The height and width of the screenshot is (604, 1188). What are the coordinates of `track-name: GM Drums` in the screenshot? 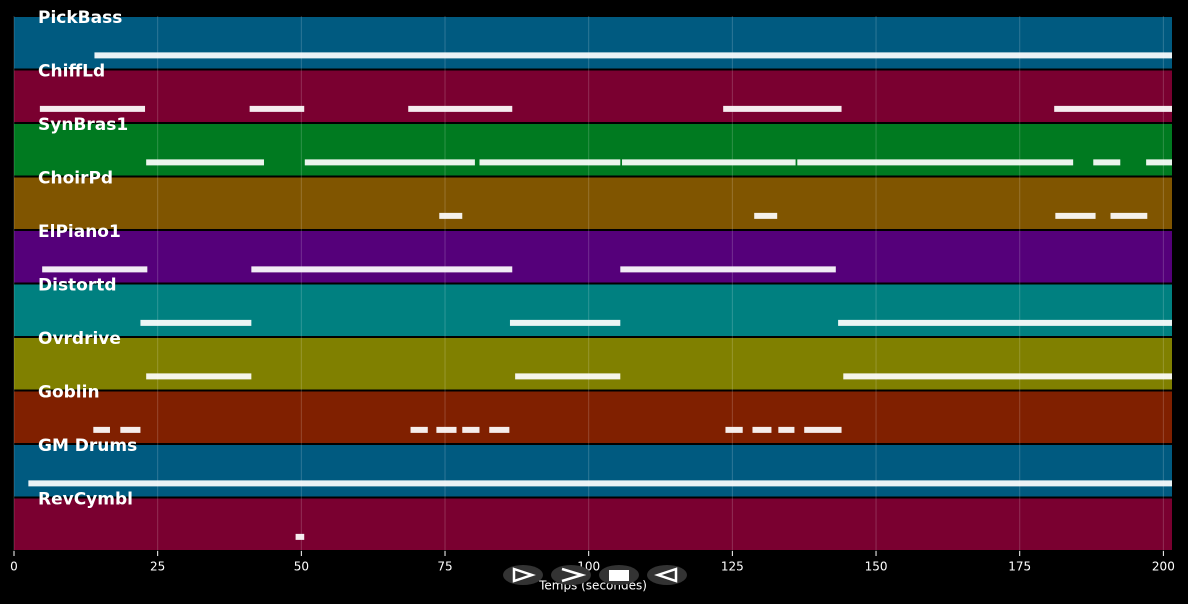 It's located at (87, 446).